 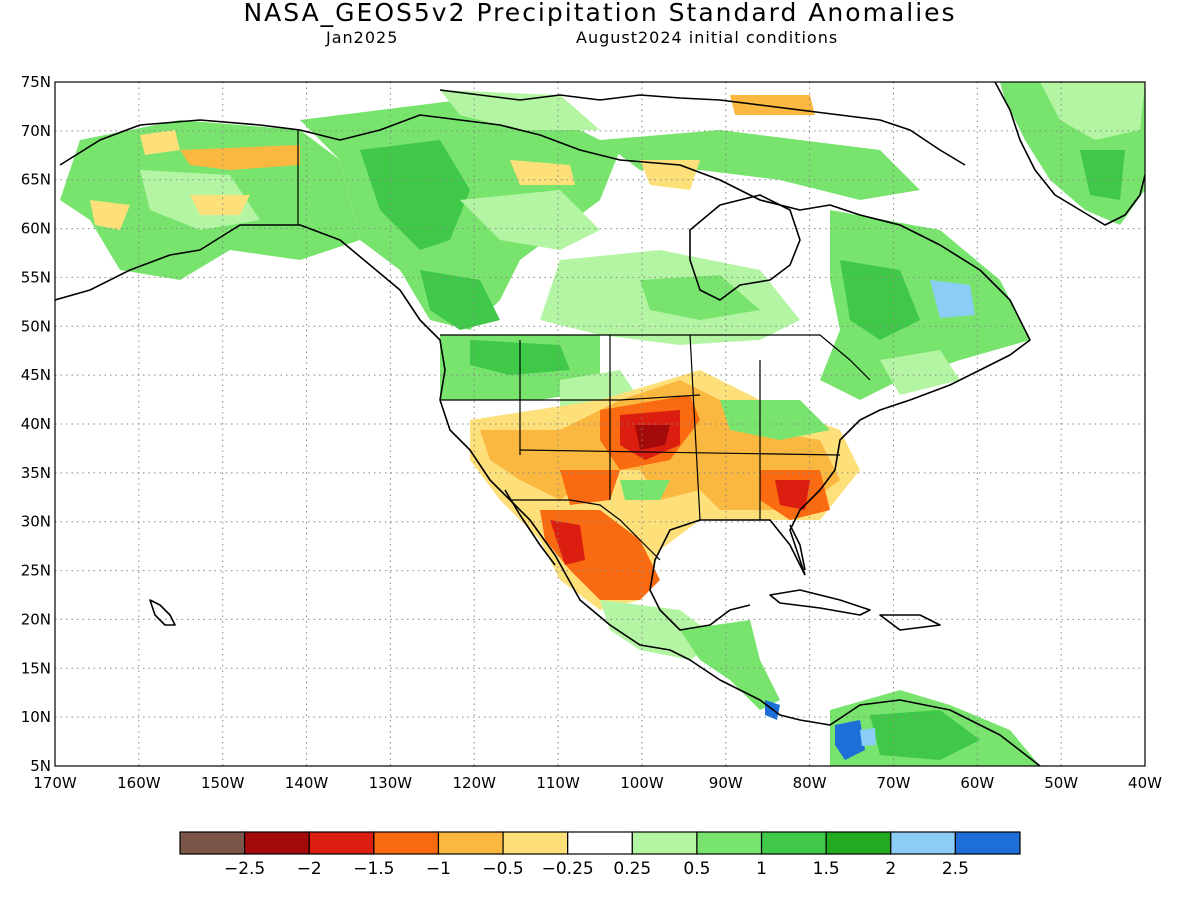 What do you see at coordinates (1102, 175) in the screenshot?
I see `greenland-dark` at bounding box center [1102, 175].